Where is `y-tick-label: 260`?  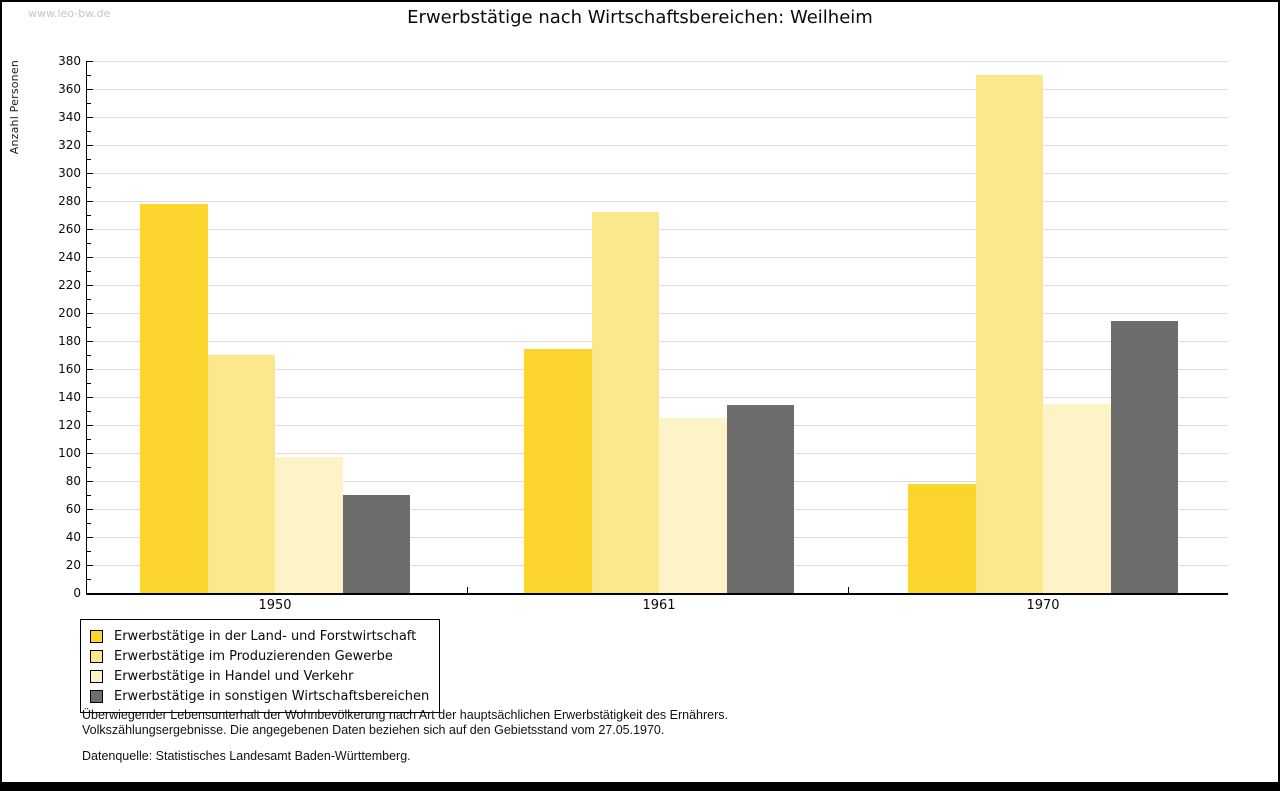 y-tick-label: 260 is located at coordinates (69, 229).